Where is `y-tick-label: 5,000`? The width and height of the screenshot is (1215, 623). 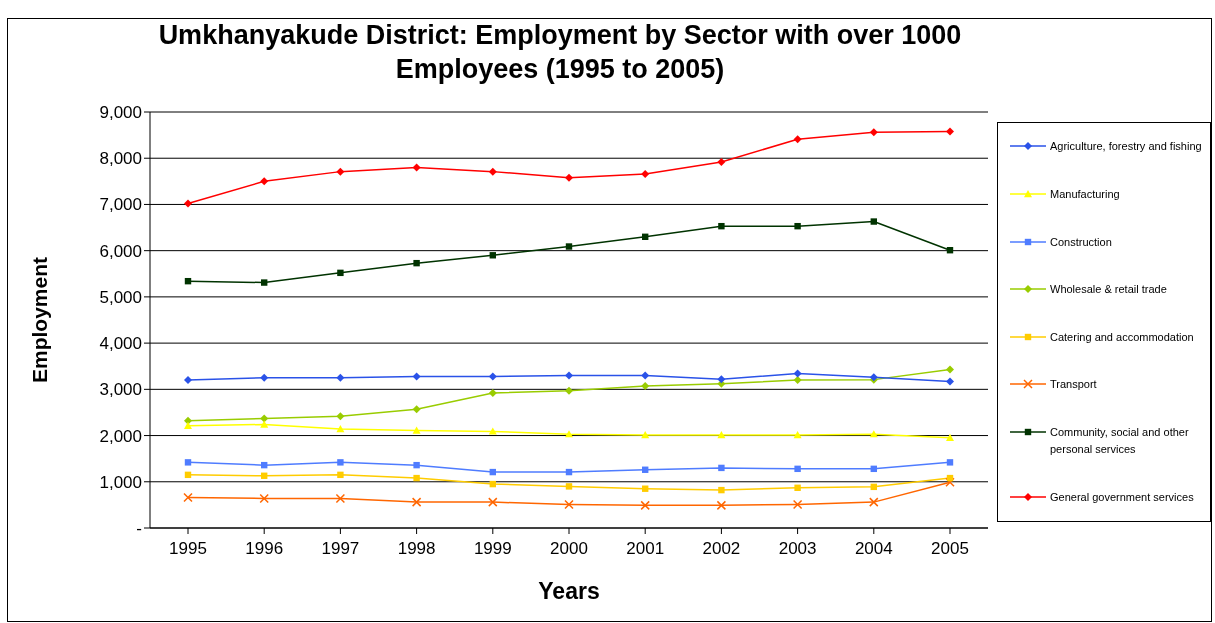
y-tick-label: 5,000 is located at coordinates (120, 297).